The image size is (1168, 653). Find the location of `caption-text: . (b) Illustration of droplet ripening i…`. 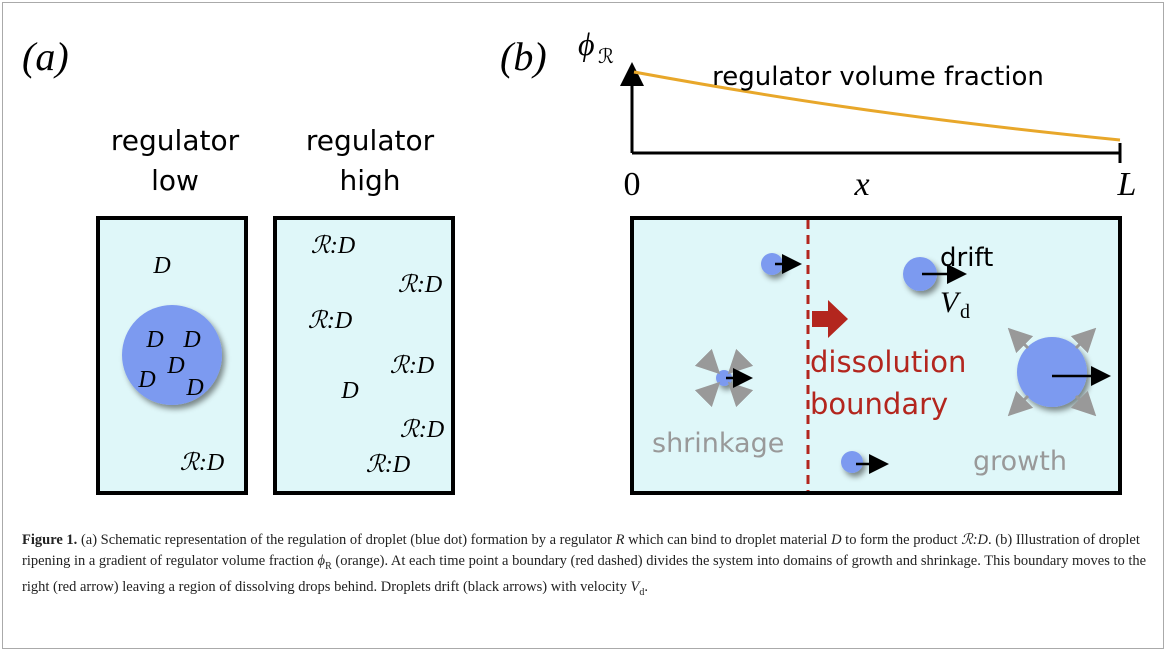

caption-text: . (b) Illustration of droplet ripening i… is located at coordinates (581, 550).